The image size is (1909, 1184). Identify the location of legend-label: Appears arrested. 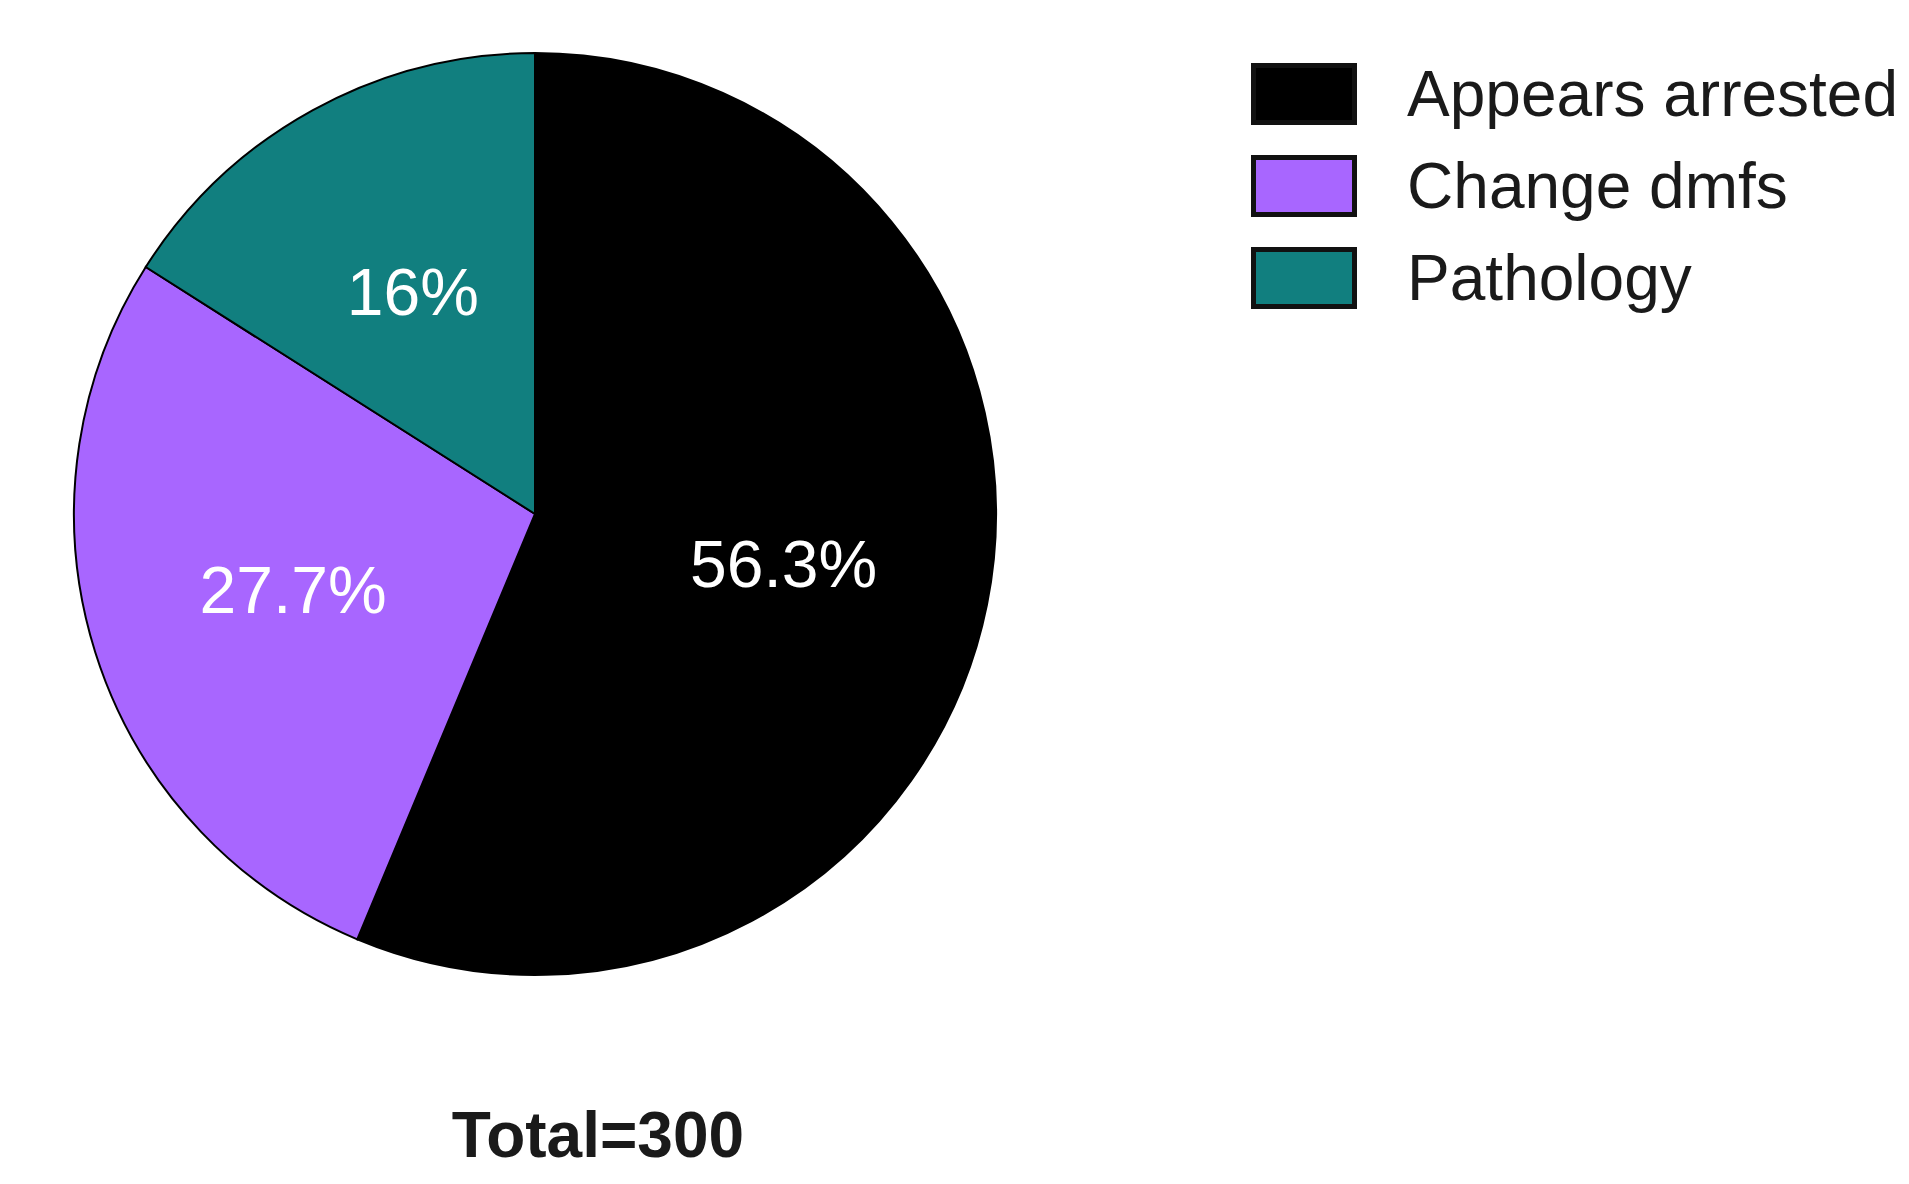
(1652, 94).